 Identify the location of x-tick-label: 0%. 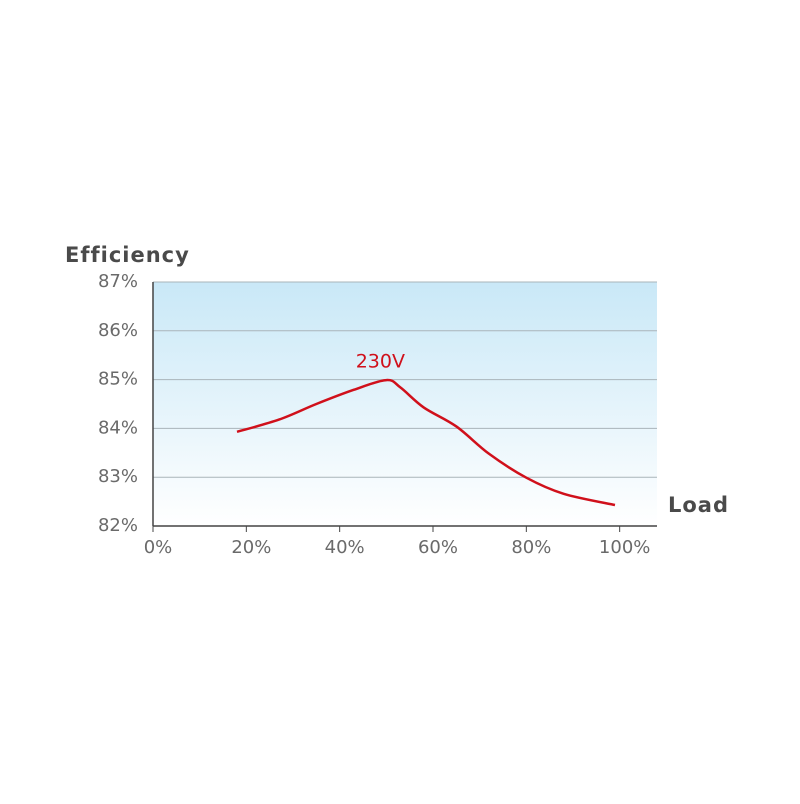
(158, 547).